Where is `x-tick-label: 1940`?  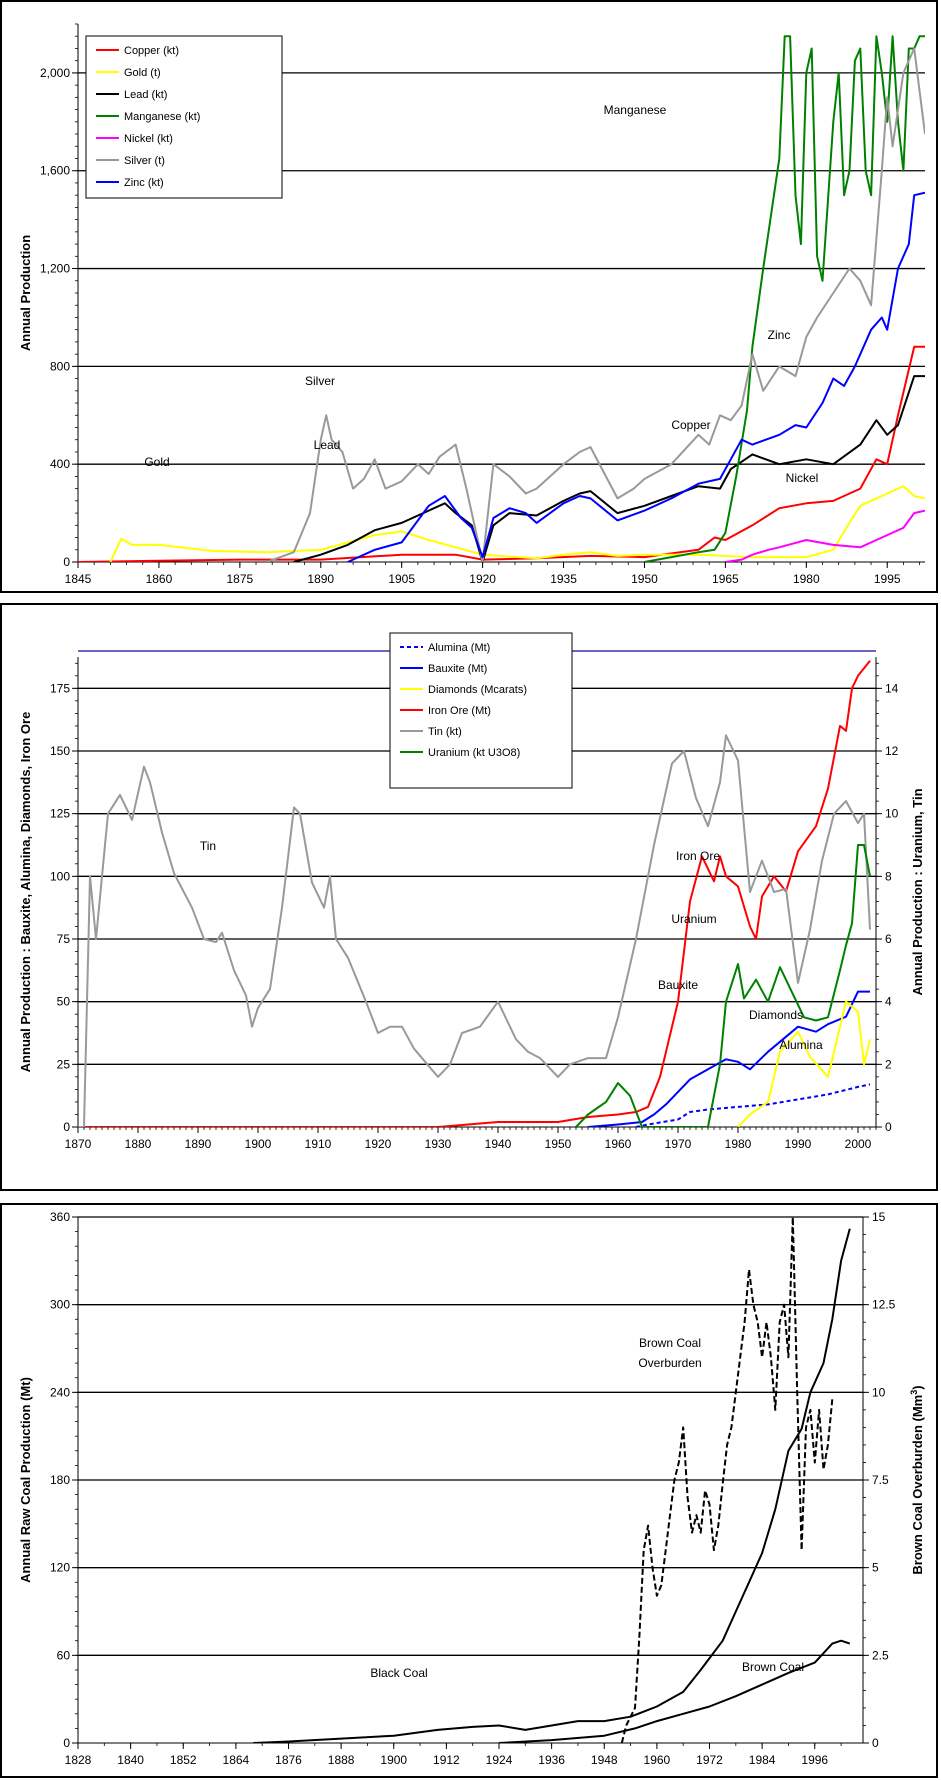
x-tick-label: 1940 is located at coordinates (498, 1144).